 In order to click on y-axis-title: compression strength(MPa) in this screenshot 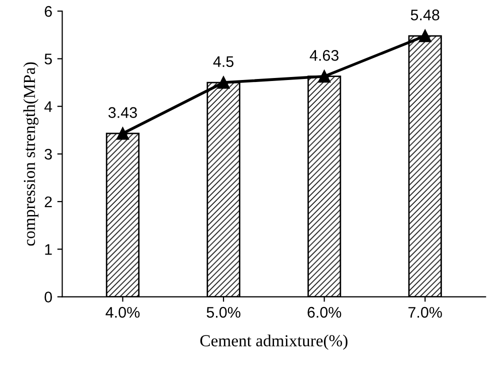, I will do `click(30, 154)`.